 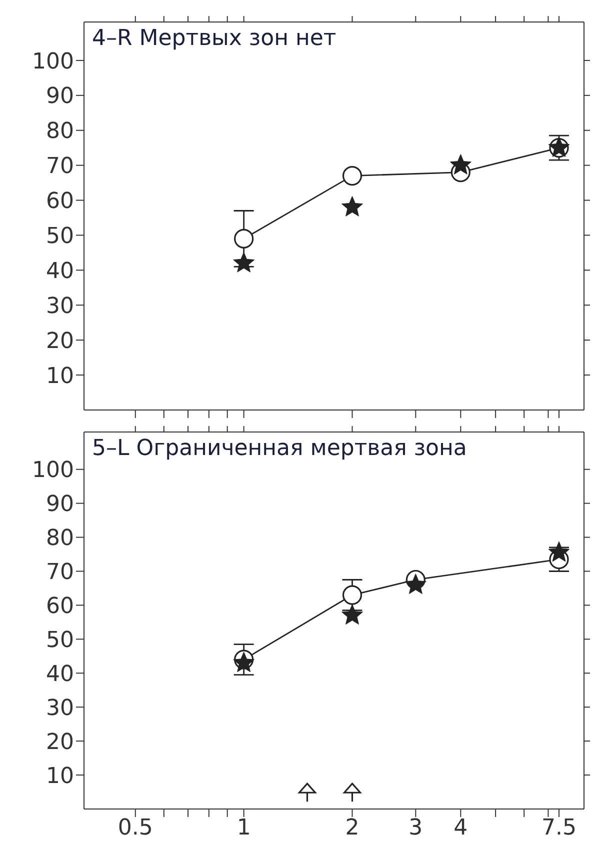 I want to click on chart-title: 5–L Ограниченная мертвая зона, so click(x=279, y=448).